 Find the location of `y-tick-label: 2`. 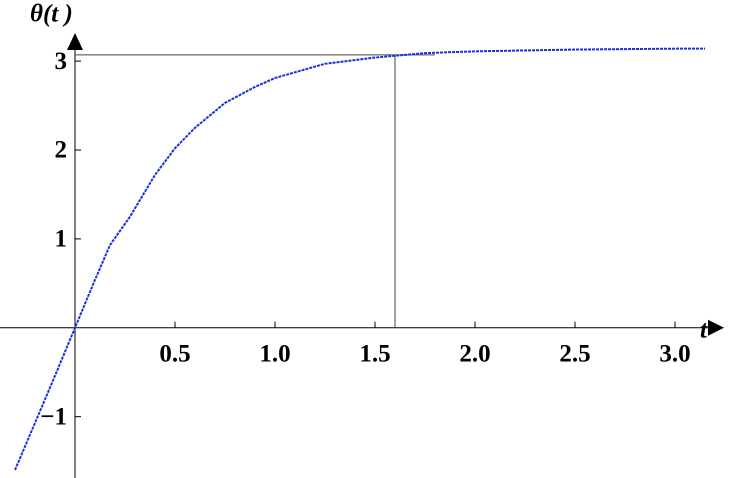

y-tick-label: 2 is located at coordinates (61, 150).